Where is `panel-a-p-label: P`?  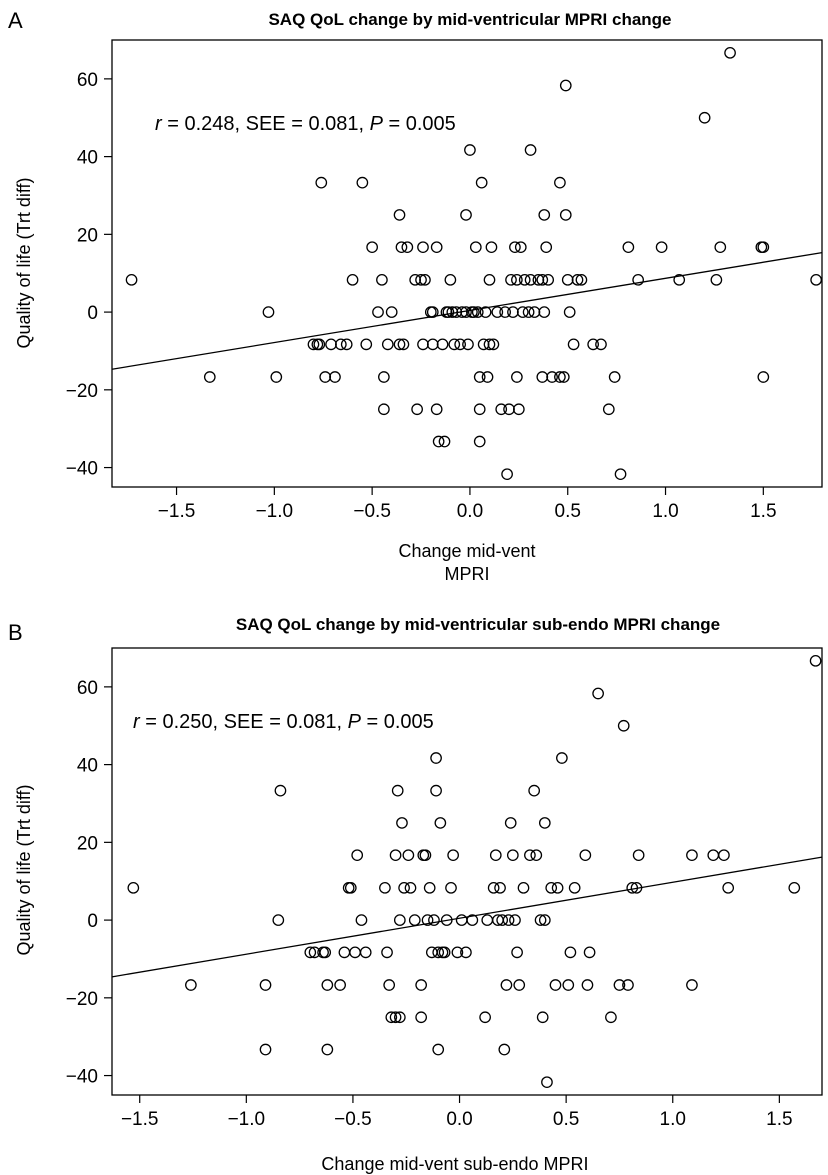 panel-a-p-label: P is located at coordinates (377, 124).